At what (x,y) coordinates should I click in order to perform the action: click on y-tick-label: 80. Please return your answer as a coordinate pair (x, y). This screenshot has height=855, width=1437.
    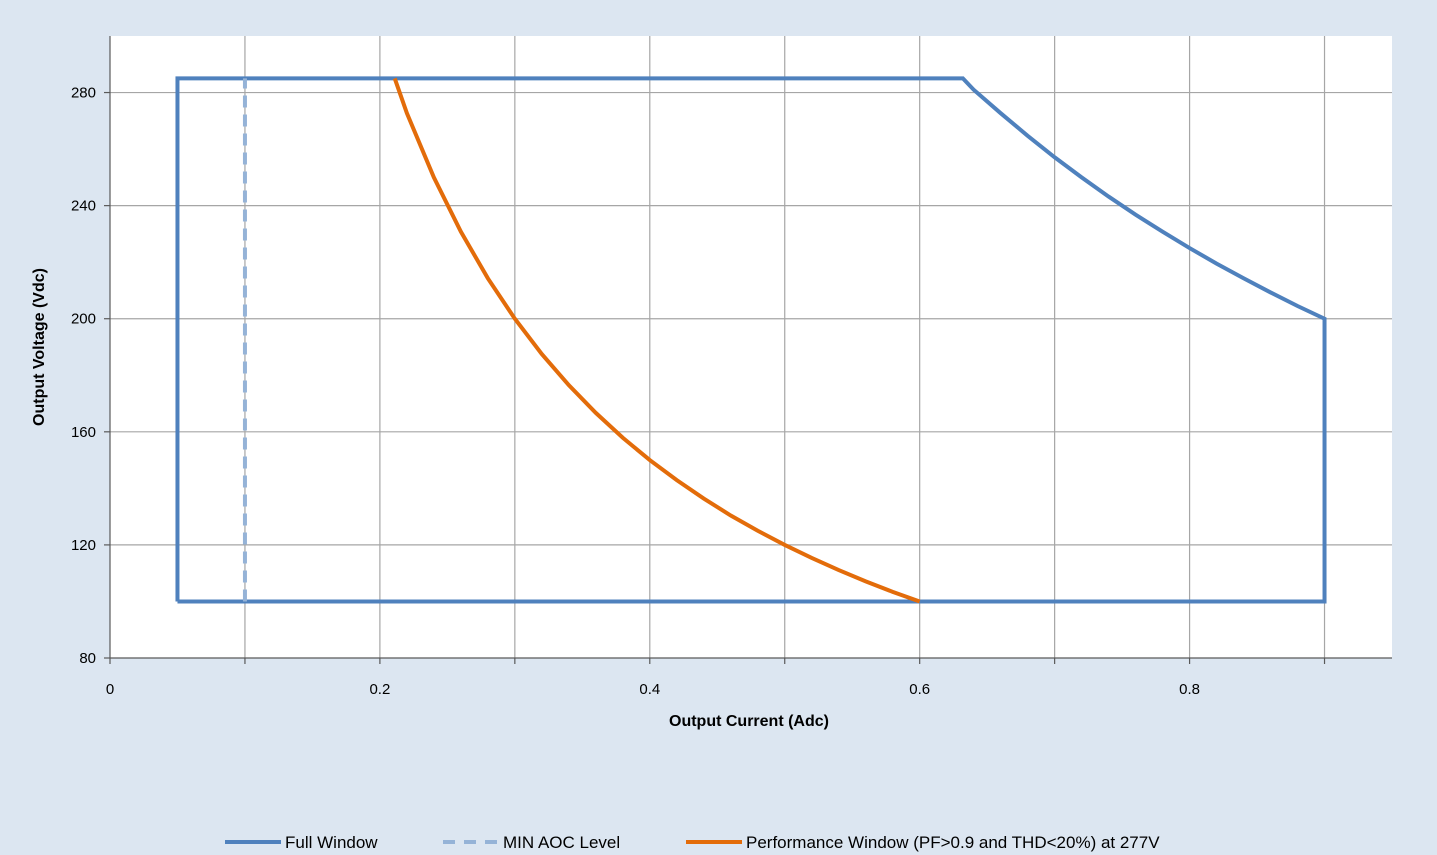
    Looking at the image, I should click on (87, 658).